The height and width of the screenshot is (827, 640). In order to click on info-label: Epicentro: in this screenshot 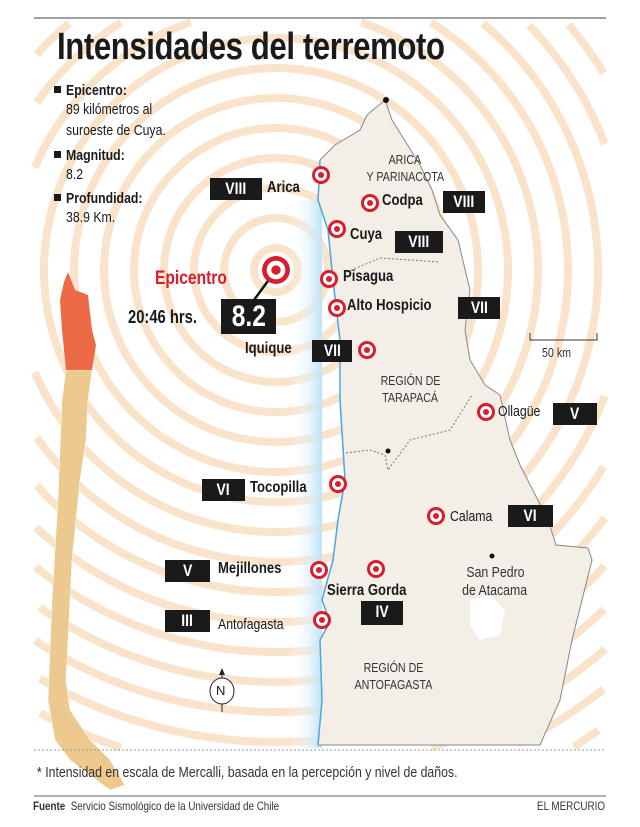, I will do `click(96, 90)`.